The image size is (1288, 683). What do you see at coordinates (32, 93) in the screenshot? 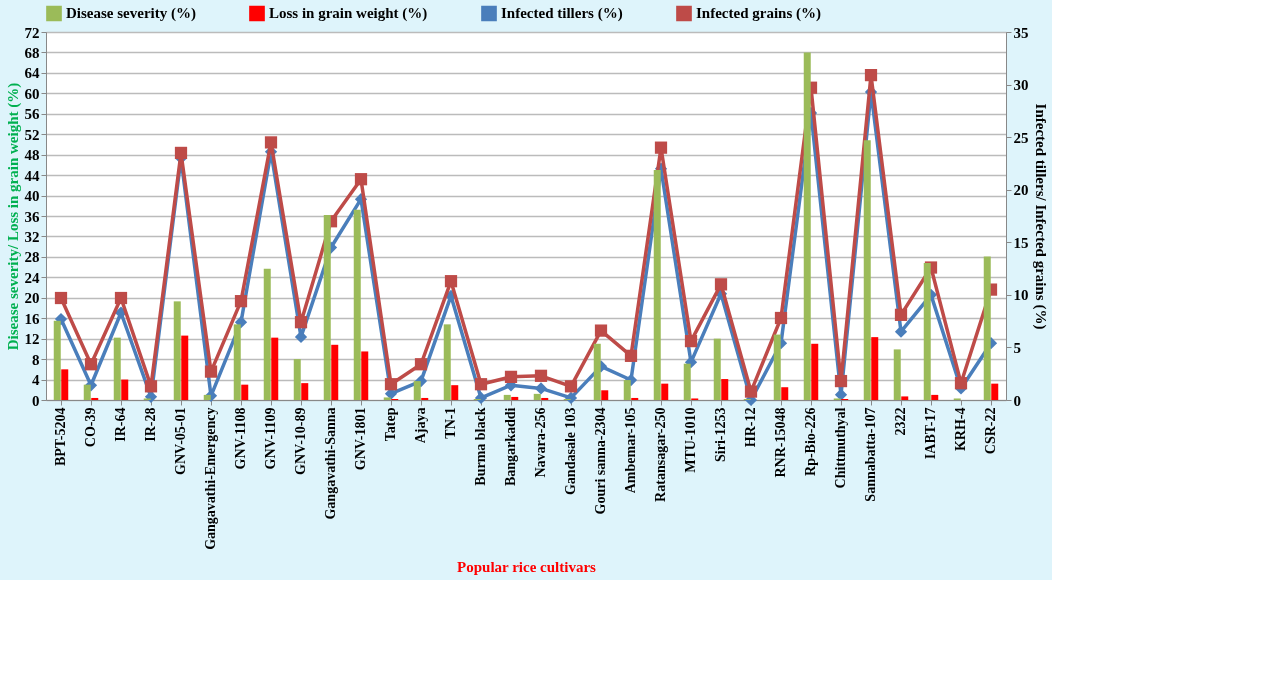
I see `y-tick-label: 60` at bounding box center [32, 93].